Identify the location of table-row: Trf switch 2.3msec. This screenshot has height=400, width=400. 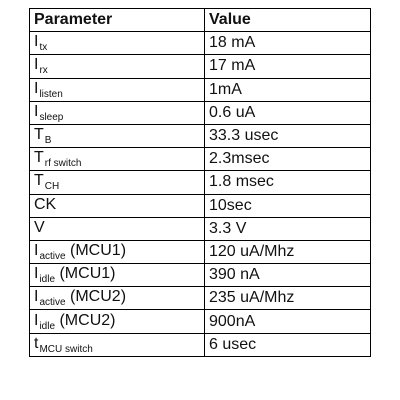
(200, 159).